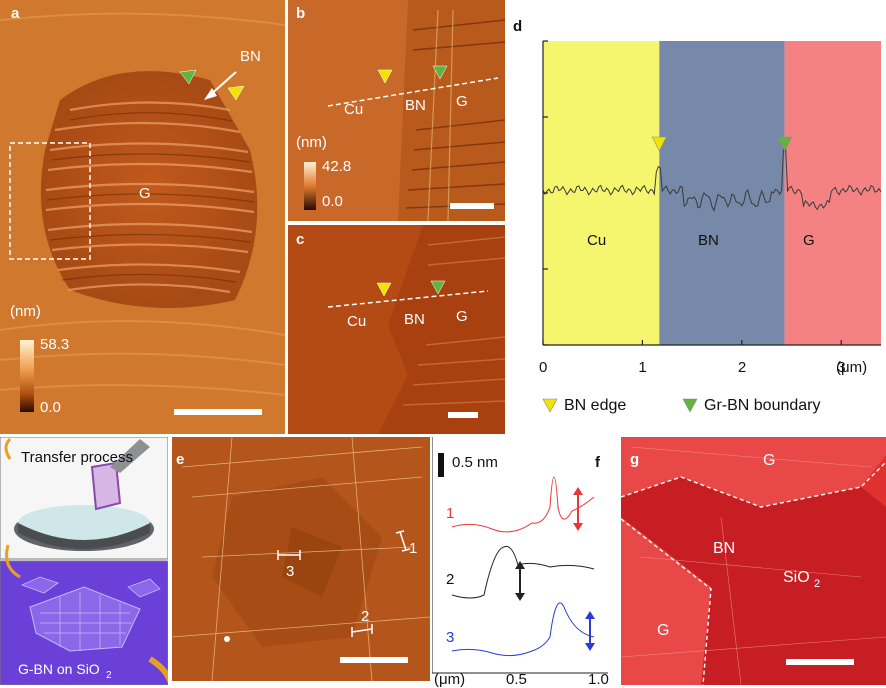 Image resolution: width=886 pixels, height=688 pixels. What do you see at coordinates (374, 660) in the screenshot?
I see `scale-bar-e` at bounding box center [374, 660].